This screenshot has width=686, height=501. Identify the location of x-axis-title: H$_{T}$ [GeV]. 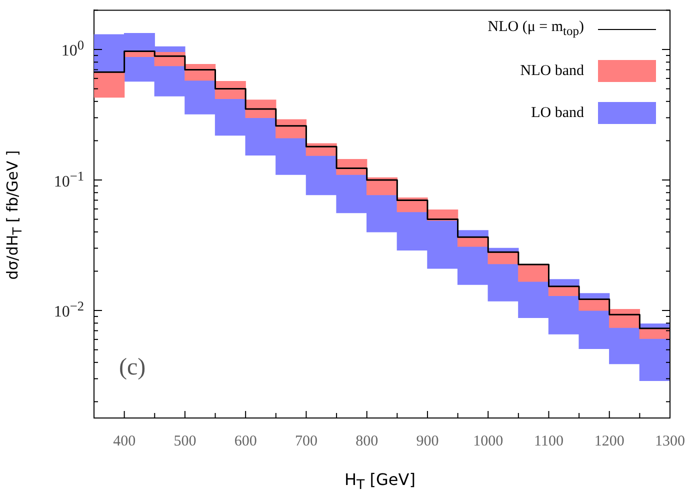
(380, 482).